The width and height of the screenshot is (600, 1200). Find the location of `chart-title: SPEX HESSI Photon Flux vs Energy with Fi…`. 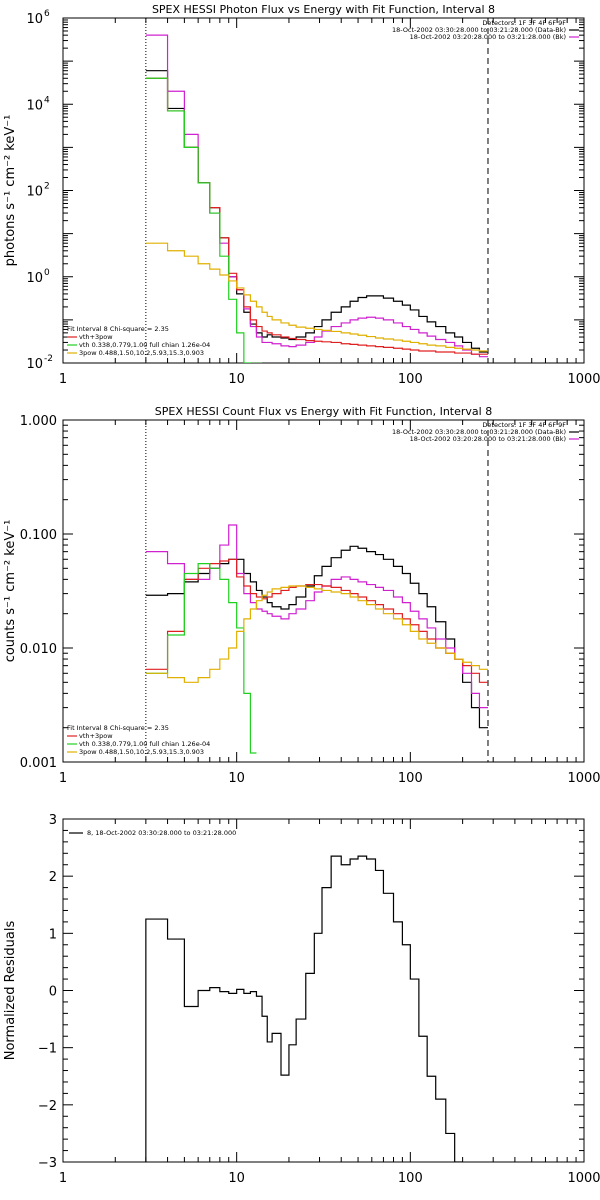

chart-title: SPEX HESSI Photon Flux vs Energy with Fi… is located at coordinates (323, 9).